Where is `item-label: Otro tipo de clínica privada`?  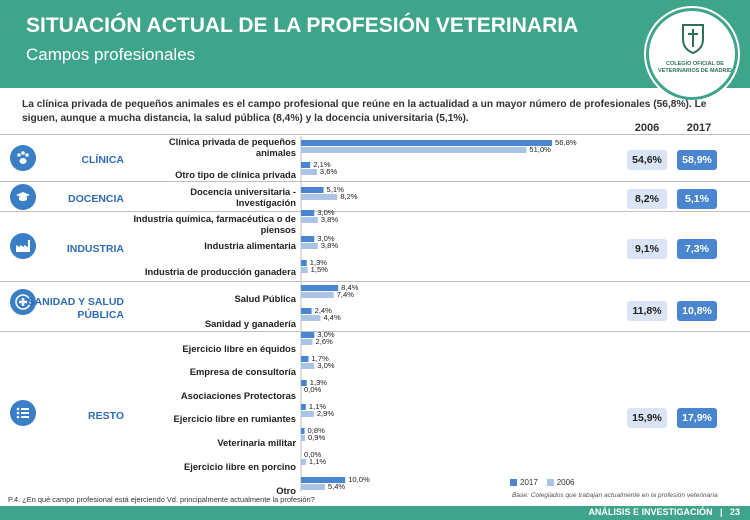
item-label: Otro tipo de clínica privada is located at coordinates (235, 174).